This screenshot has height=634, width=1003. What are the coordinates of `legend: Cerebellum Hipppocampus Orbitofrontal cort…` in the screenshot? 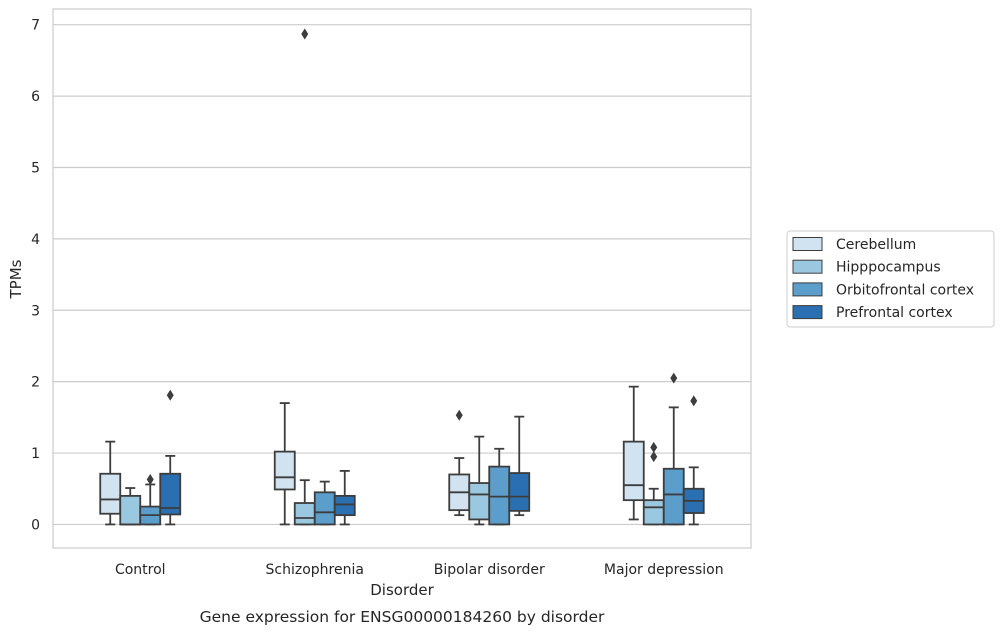 It's located at (890, 279).